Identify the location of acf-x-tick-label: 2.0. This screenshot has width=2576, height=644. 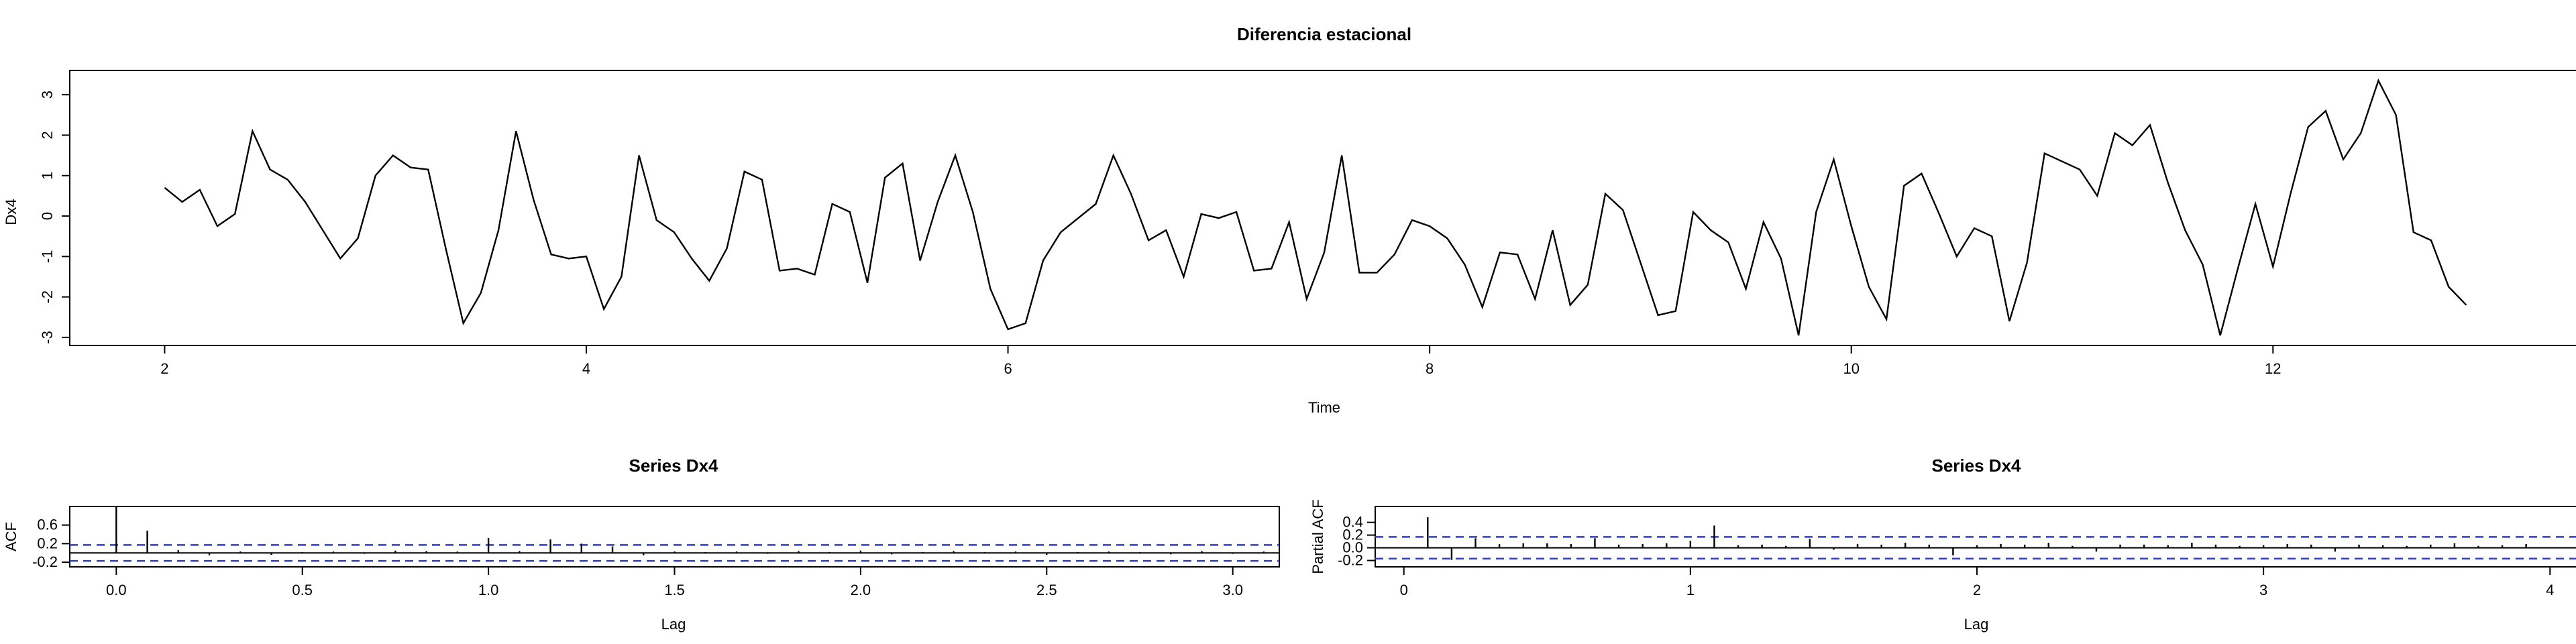
(861, 590).